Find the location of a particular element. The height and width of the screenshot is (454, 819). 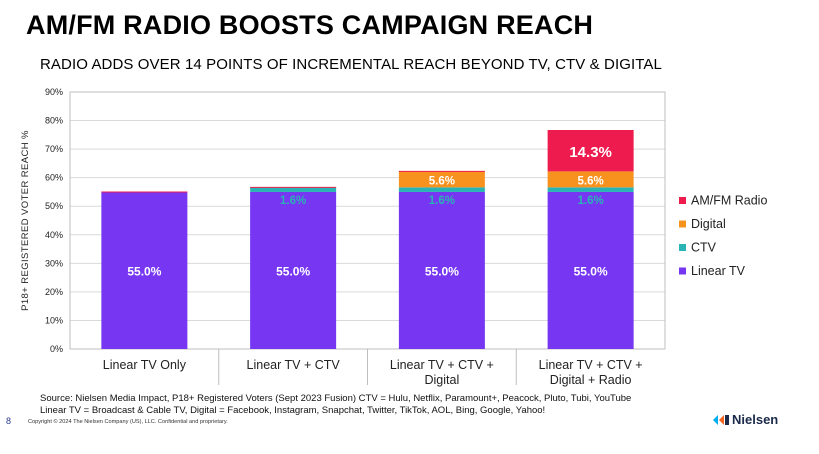

legend-label: AM/FM Radio is located at coordinates (729, 201).